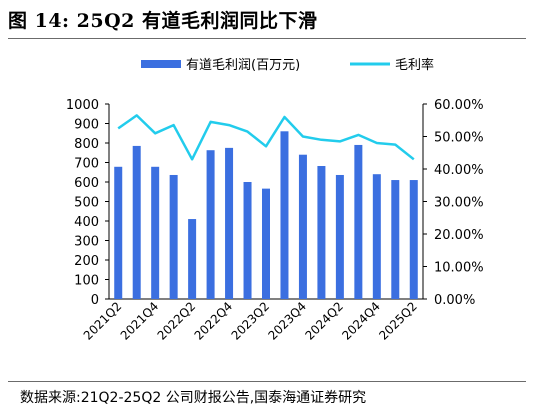  What do you see at coordinates (398, 321) in the screenshot?
I see `x-tick-label: 2025Q2` at bounding box center [398, 321].